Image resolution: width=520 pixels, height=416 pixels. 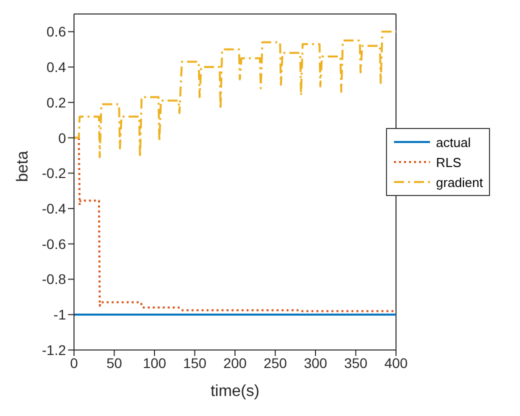 What do you see at coordinates (356, 362) in the screenshot?
I see `x-tick-label: 350` at bounding box center [356, 362].